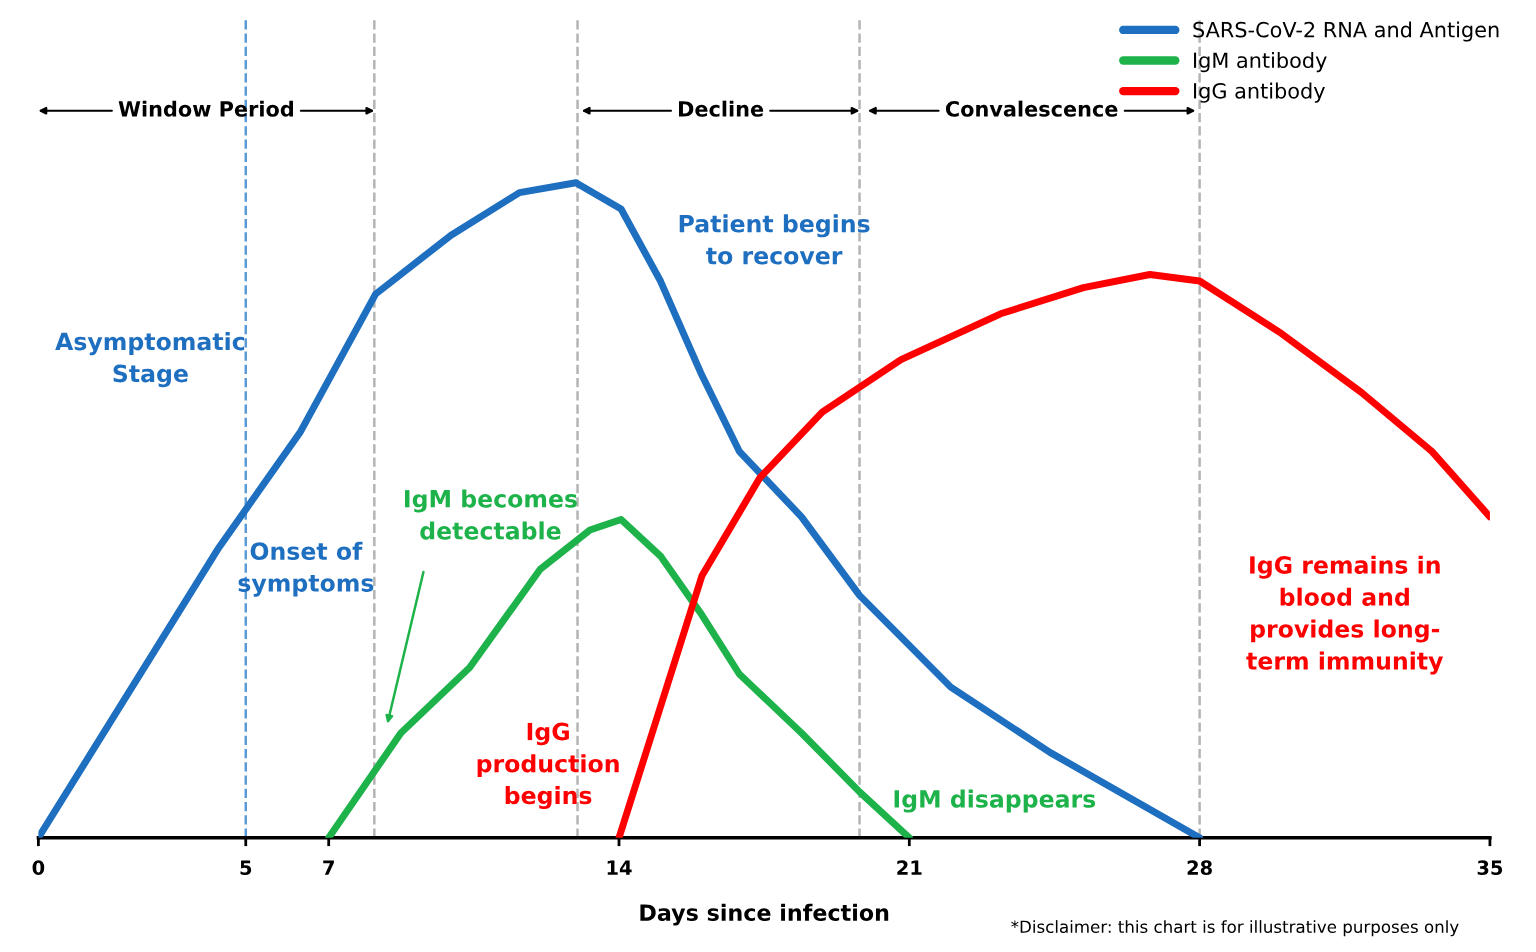 The height and width of the screenshot is (952, 1536). Describe the element at coordinates (764, 914) in the screenshot. I see `x-axis-title: Days since infection` at that location.